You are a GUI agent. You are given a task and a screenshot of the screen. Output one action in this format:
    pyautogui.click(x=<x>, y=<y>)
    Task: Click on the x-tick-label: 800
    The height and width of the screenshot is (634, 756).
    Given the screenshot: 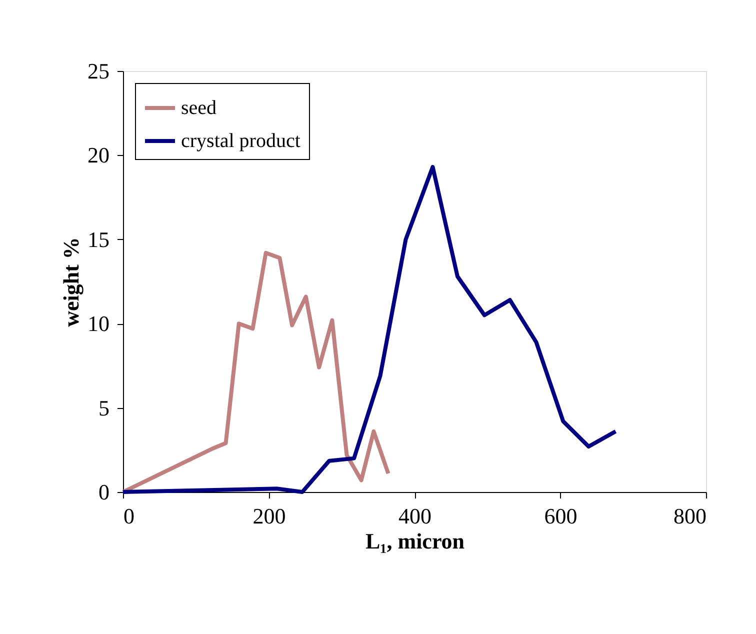 What is the action you would take?
    pyautogui.click(x=690, y=516)
    